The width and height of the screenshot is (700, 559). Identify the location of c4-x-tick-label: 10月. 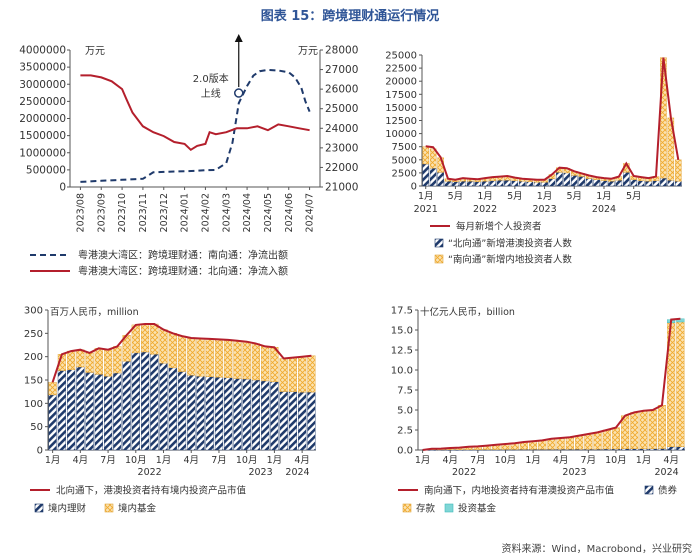
(616, 460).